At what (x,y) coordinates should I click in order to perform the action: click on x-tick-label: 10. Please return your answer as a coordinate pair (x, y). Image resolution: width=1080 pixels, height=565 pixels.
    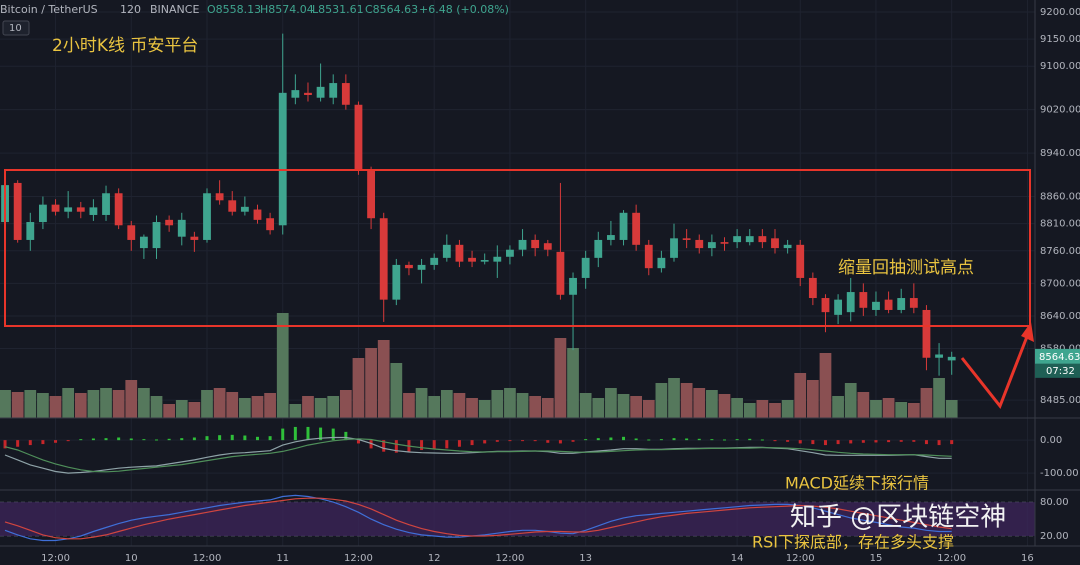
    Looking at the image, I should click on (131, 558).